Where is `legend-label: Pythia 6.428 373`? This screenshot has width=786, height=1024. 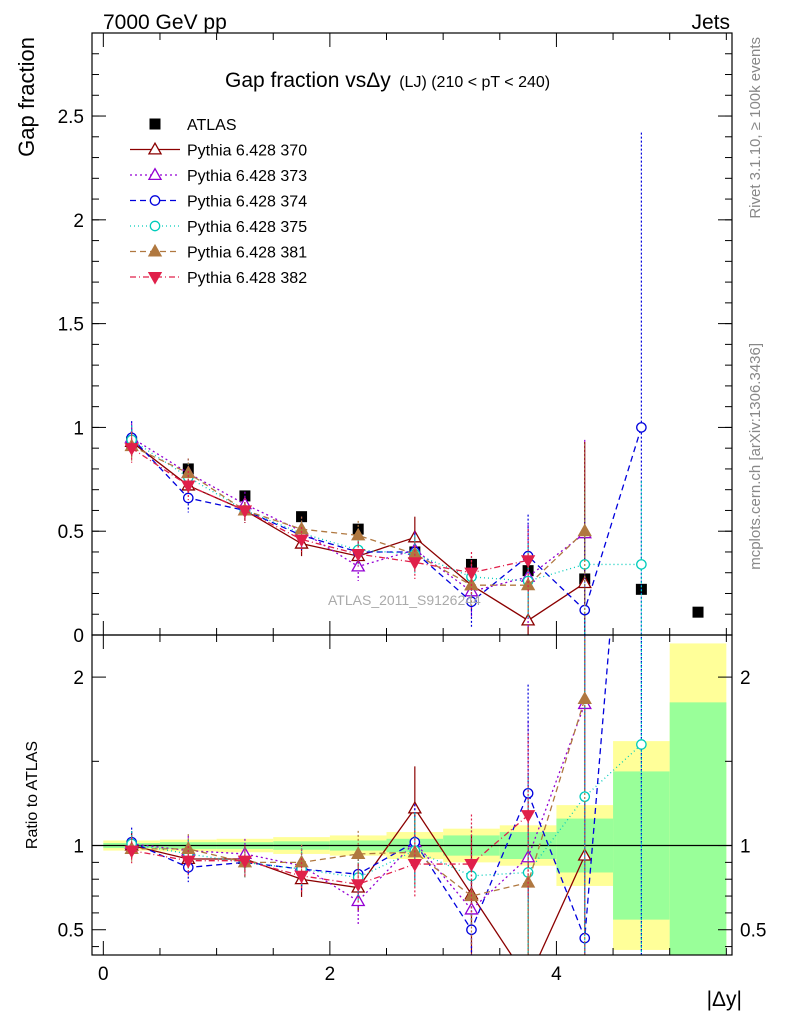 legend-label: Pythia 6.428 373 is located at coordinates (247, 176).